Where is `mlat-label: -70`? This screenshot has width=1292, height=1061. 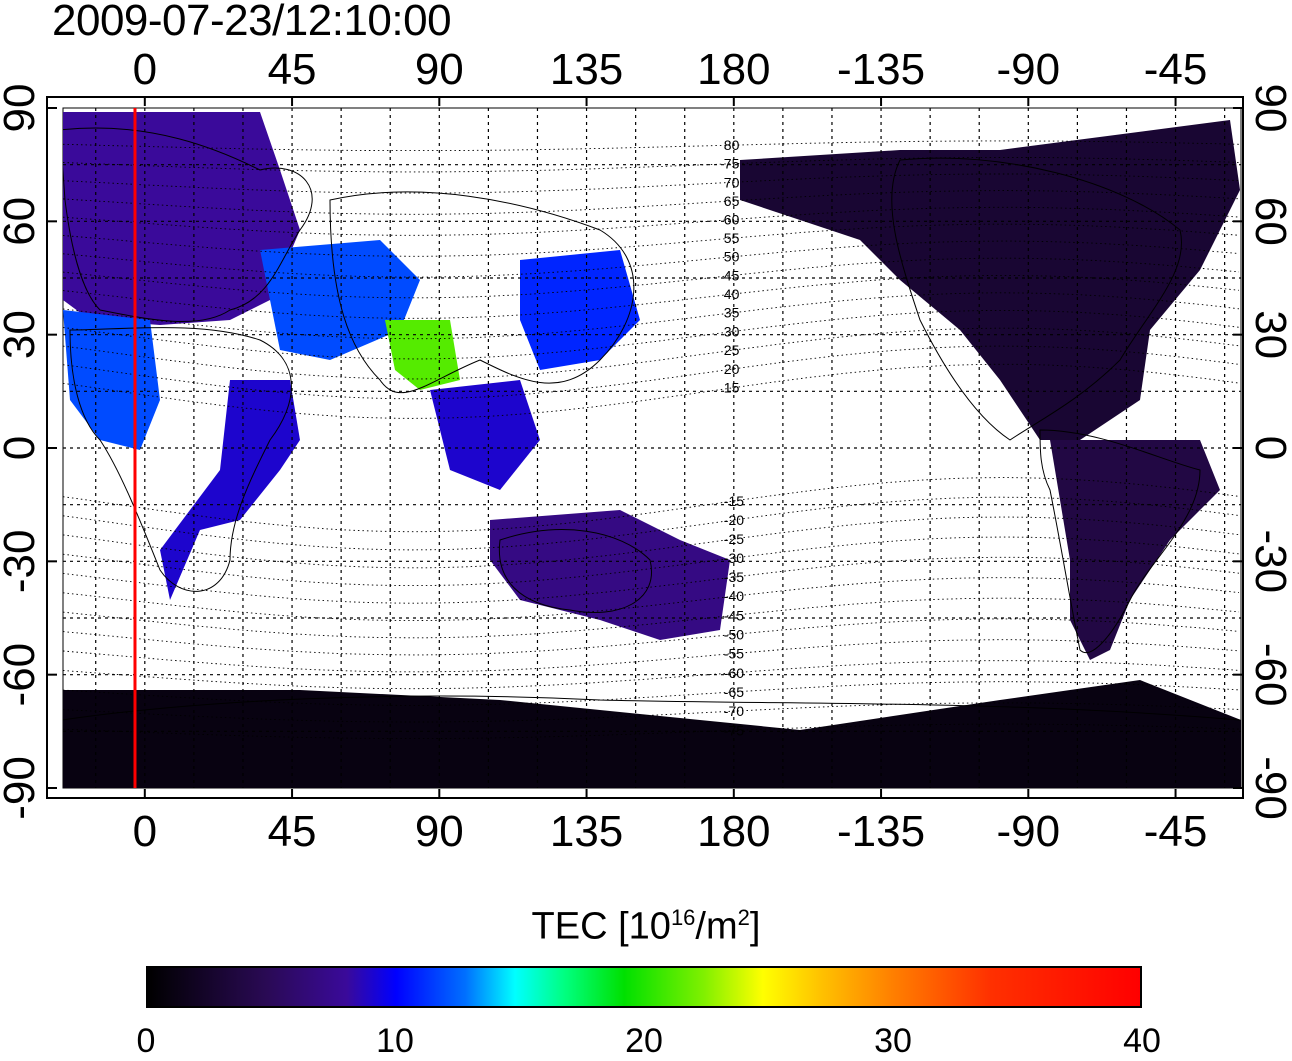
mlat-label: -70 is located at coordinates (734, 711).